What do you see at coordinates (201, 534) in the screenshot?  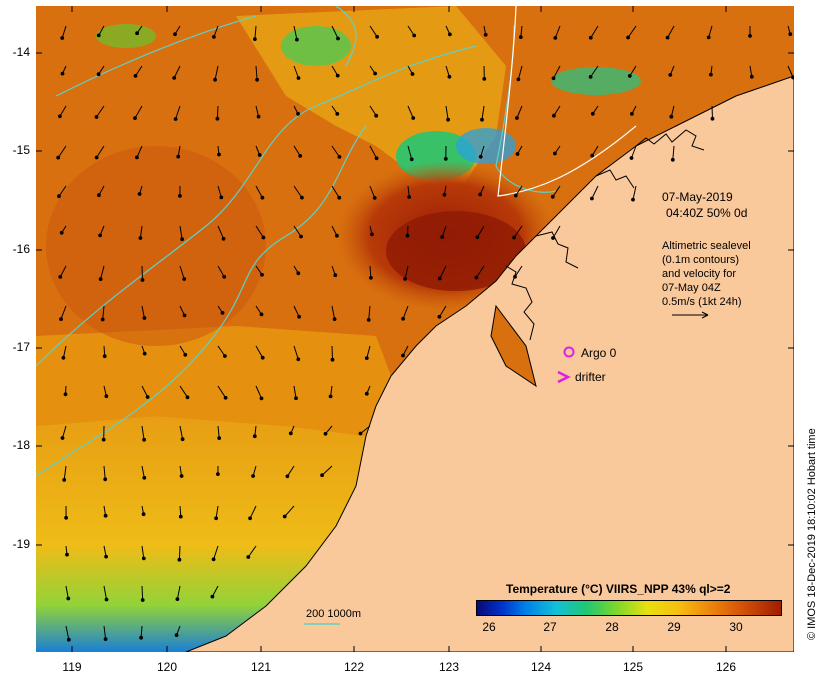 I see `southern-water` at bounding box center [201, 534].